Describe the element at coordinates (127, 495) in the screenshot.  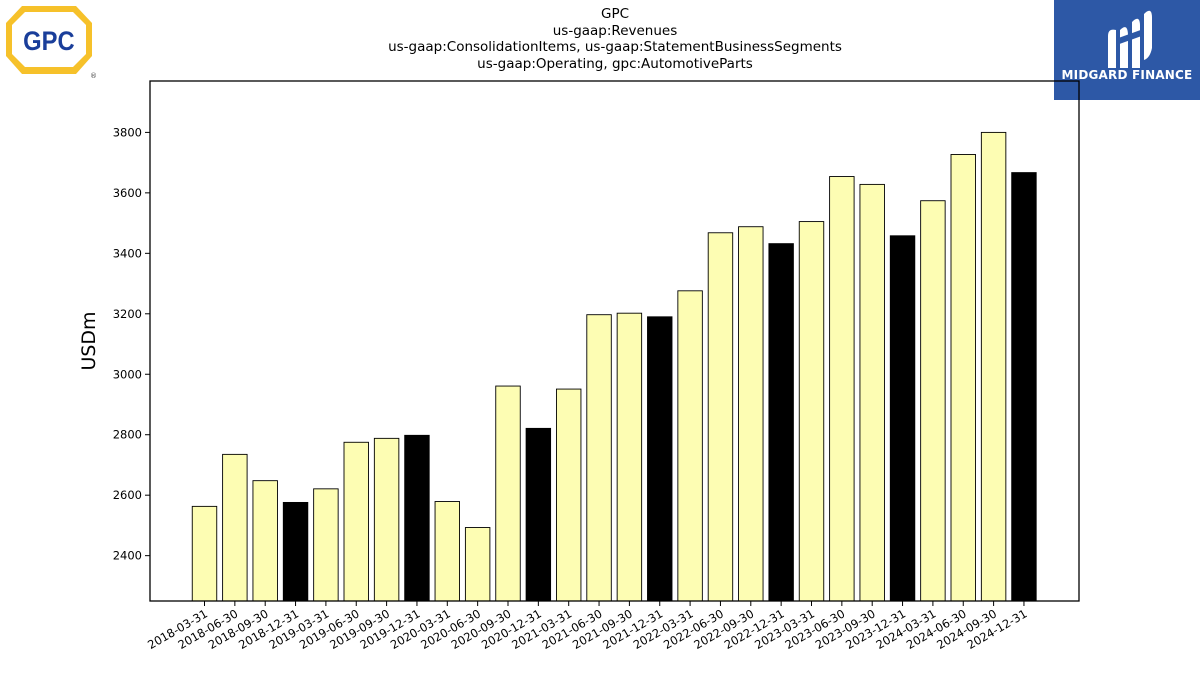
I see `y-tick-label: 2600` at that location.